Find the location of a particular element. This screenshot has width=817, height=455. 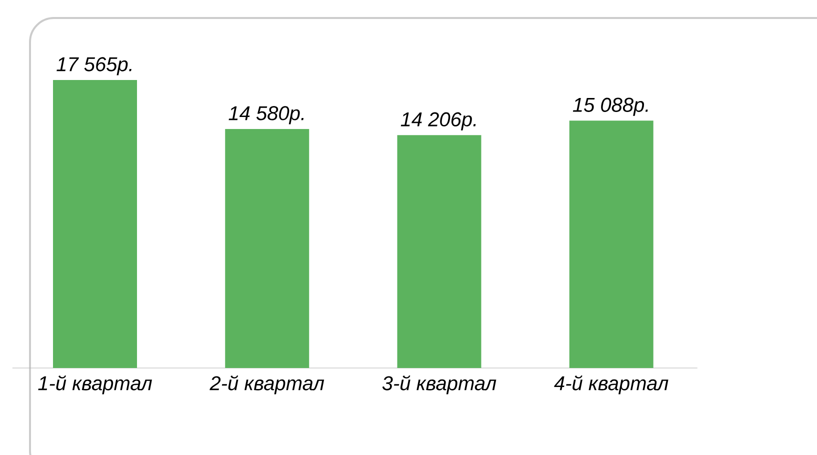

x-tick-label: 1-й квартал is located at coordinates (95, 384).